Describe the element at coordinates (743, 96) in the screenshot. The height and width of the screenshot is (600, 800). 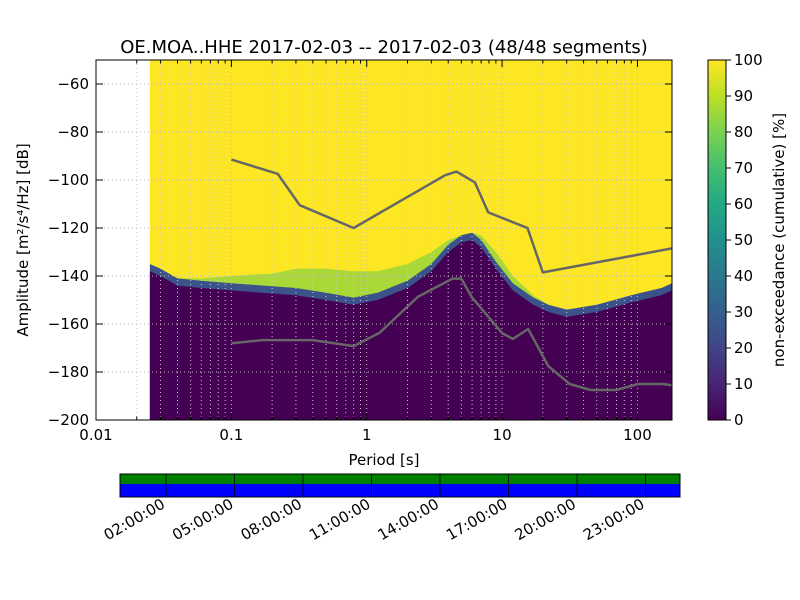
I see `colorbar-tick-label: 90` at that location.